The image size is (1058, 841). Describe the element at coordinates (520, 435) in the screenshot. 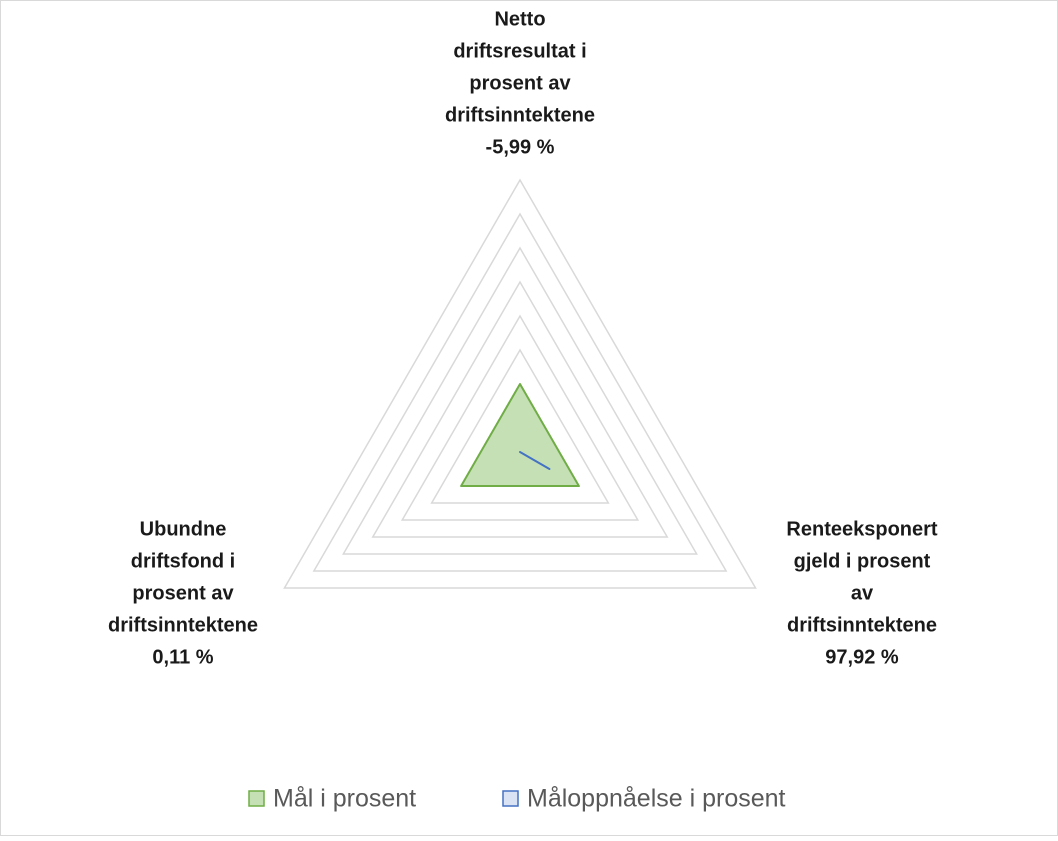

I see `radar-area` at that location.